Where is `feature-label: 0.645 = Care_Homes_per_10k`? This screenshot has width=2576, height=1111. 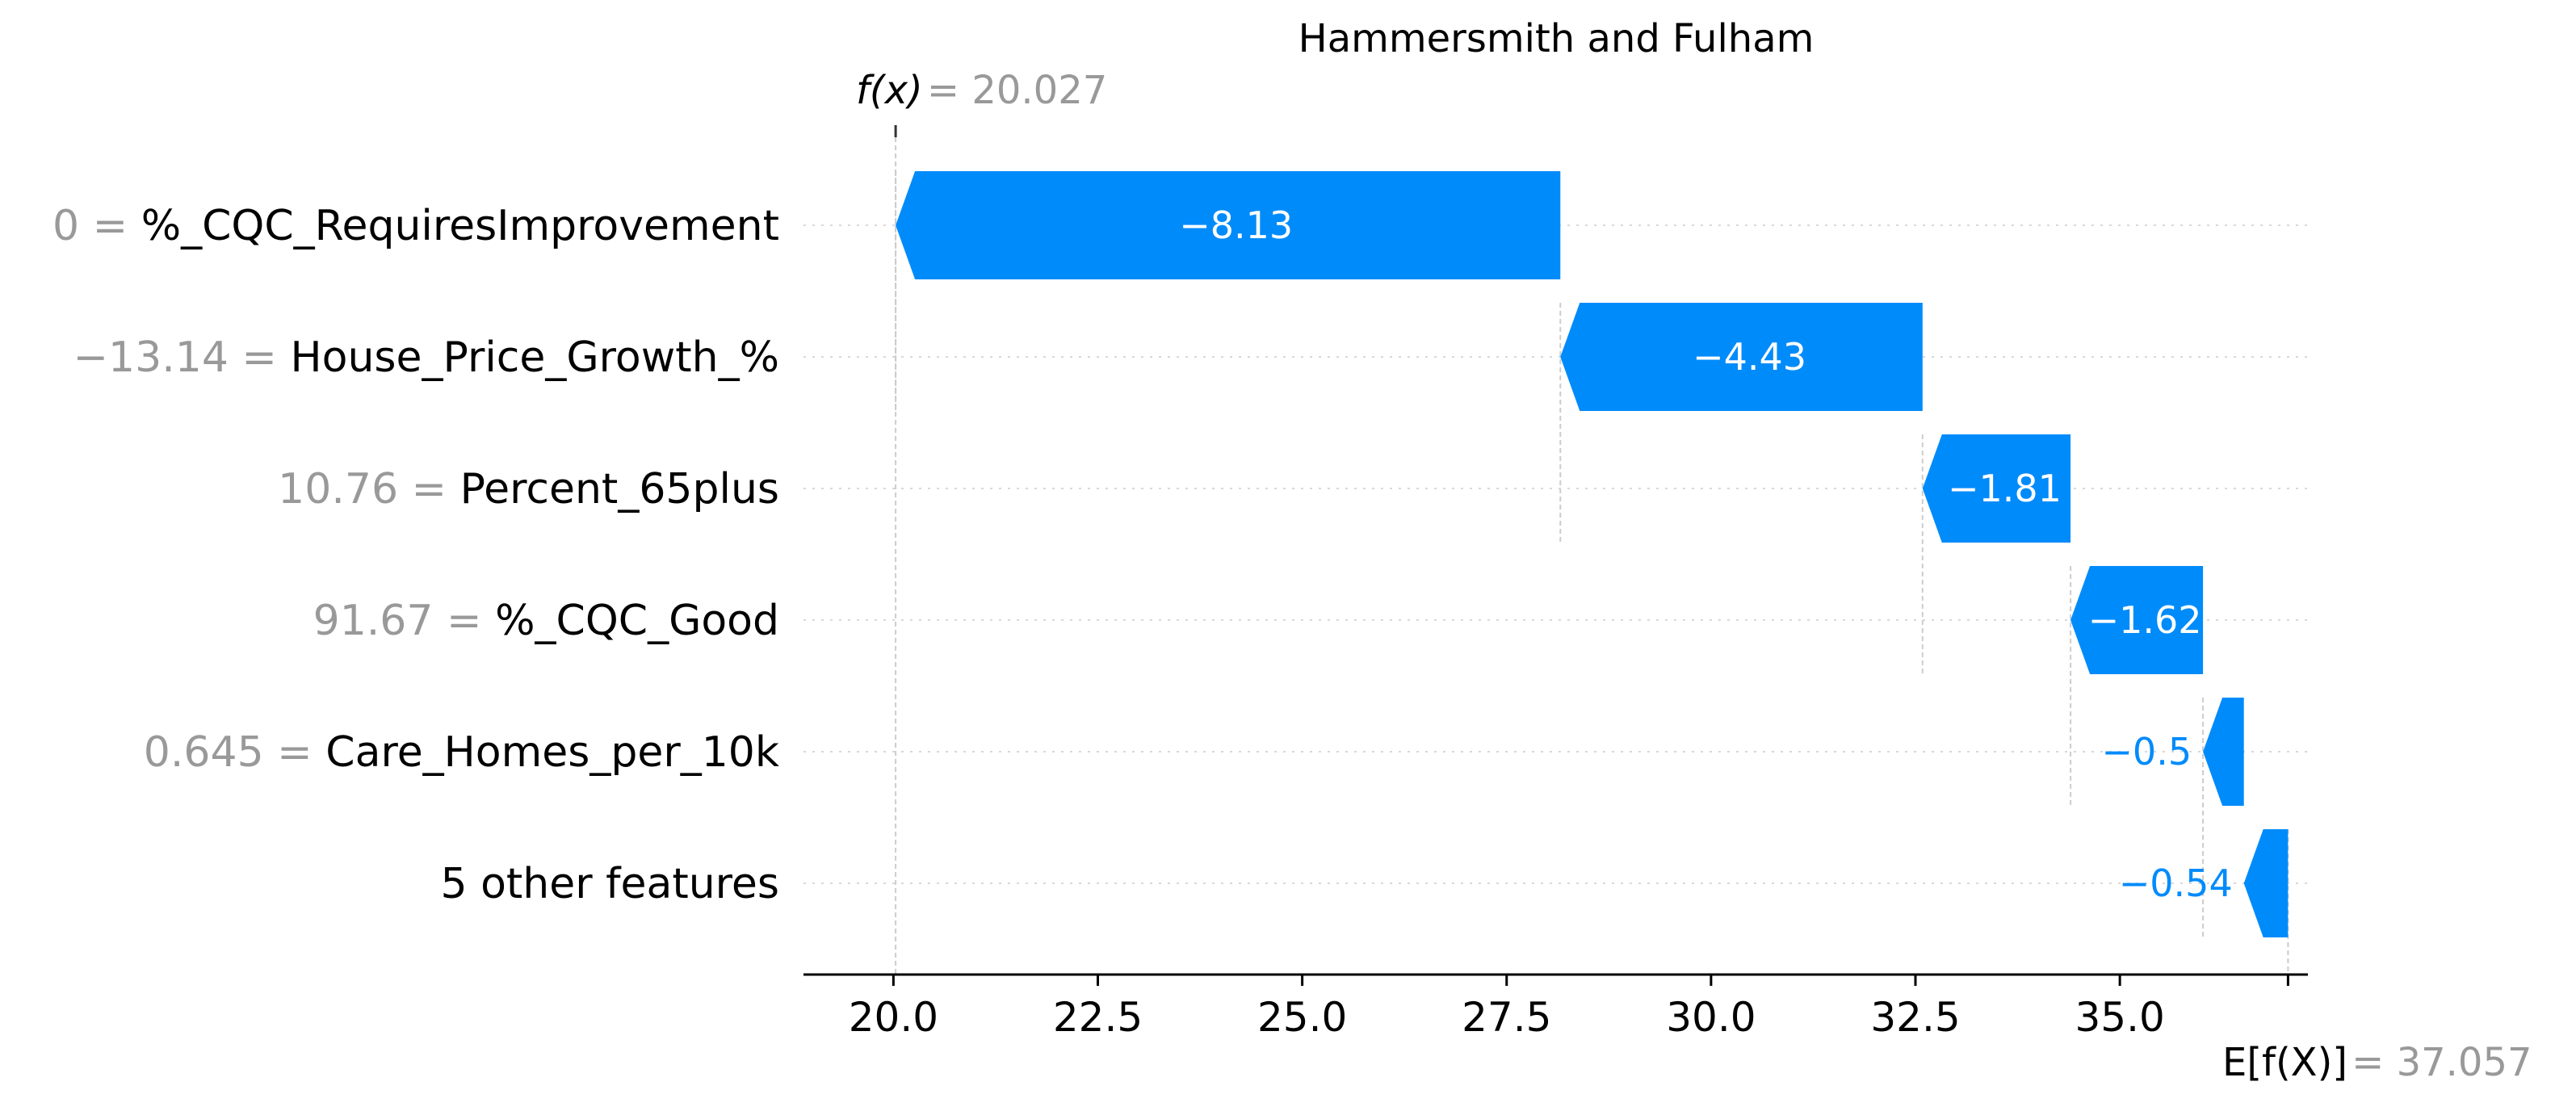
feature-label: 0.645 = Care_Homes_per_10k is located at coordinates (461, 752).